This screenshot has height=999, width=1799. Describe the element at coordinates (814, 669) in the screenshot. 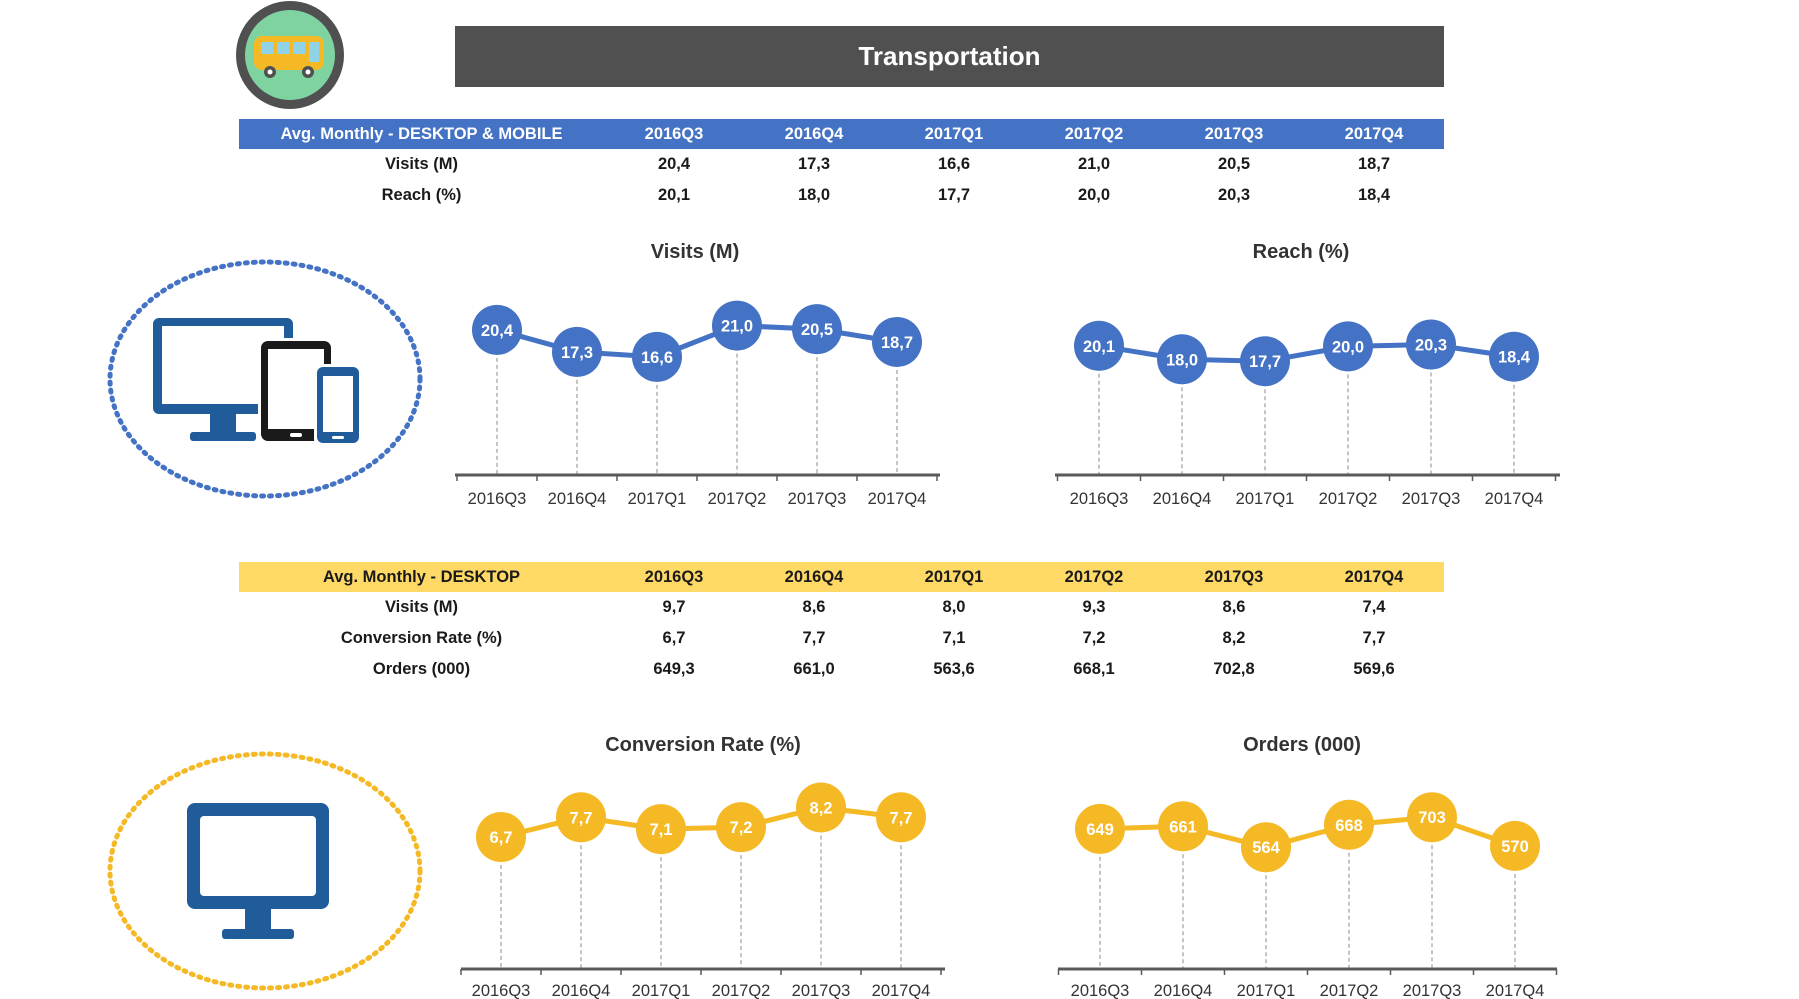

I see `table-cell: 661,0` at that location.